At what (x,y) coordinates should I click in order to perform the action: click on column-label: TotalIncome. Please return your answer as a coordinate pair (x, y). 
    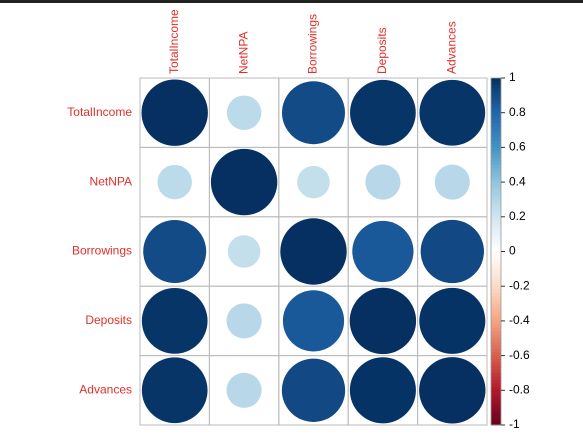
    Looking at the image, I should click on (174, 41).